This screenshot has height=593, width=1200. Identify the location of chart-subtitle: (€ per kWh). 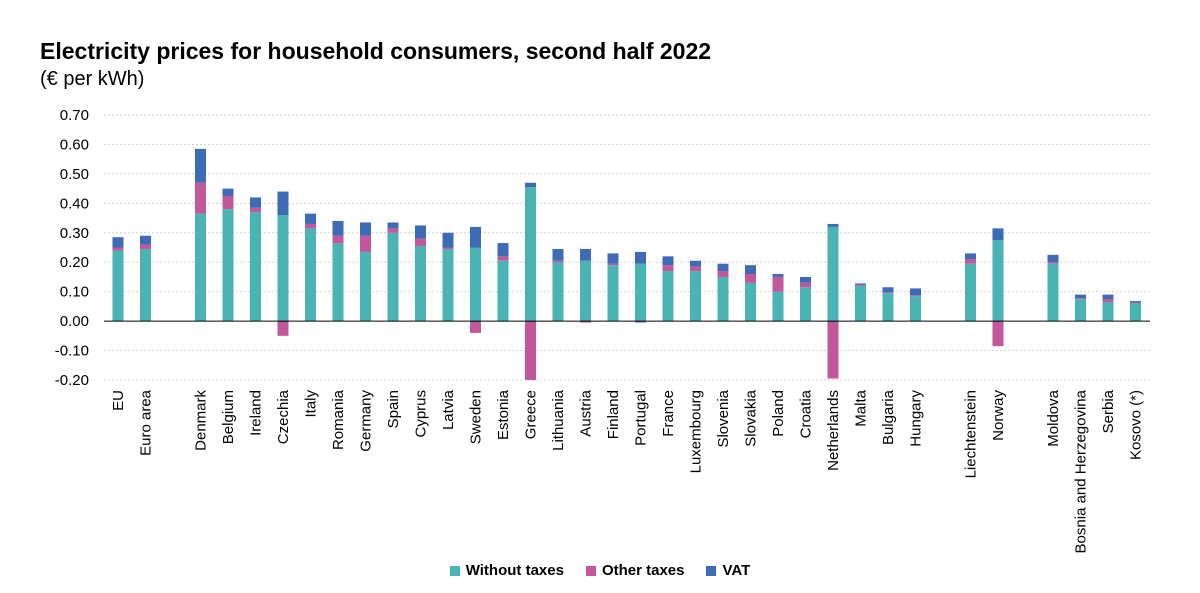
(92, 79).